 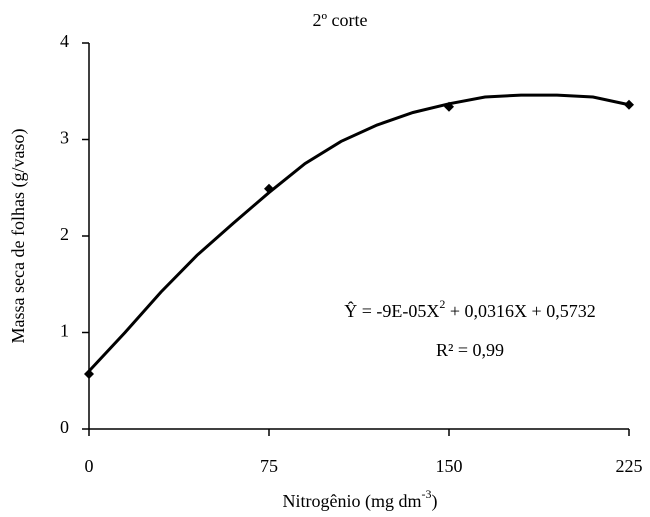 What do you see at coordinates (339, 20) in the screenshot?
I see `chart-title: 2º corte` at bounding box center [339, 20].